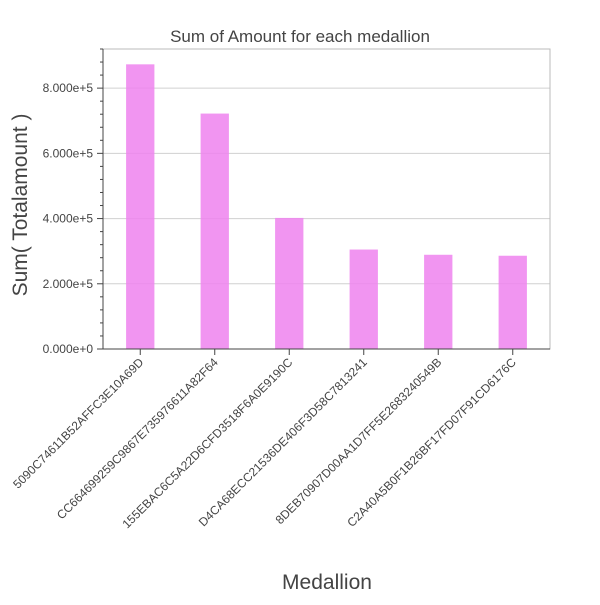 The width and height of the screenshot is (600, 605). I want to click on x-tick-label: CC664699259C9867E735976611A82F64, so click(137, 438).